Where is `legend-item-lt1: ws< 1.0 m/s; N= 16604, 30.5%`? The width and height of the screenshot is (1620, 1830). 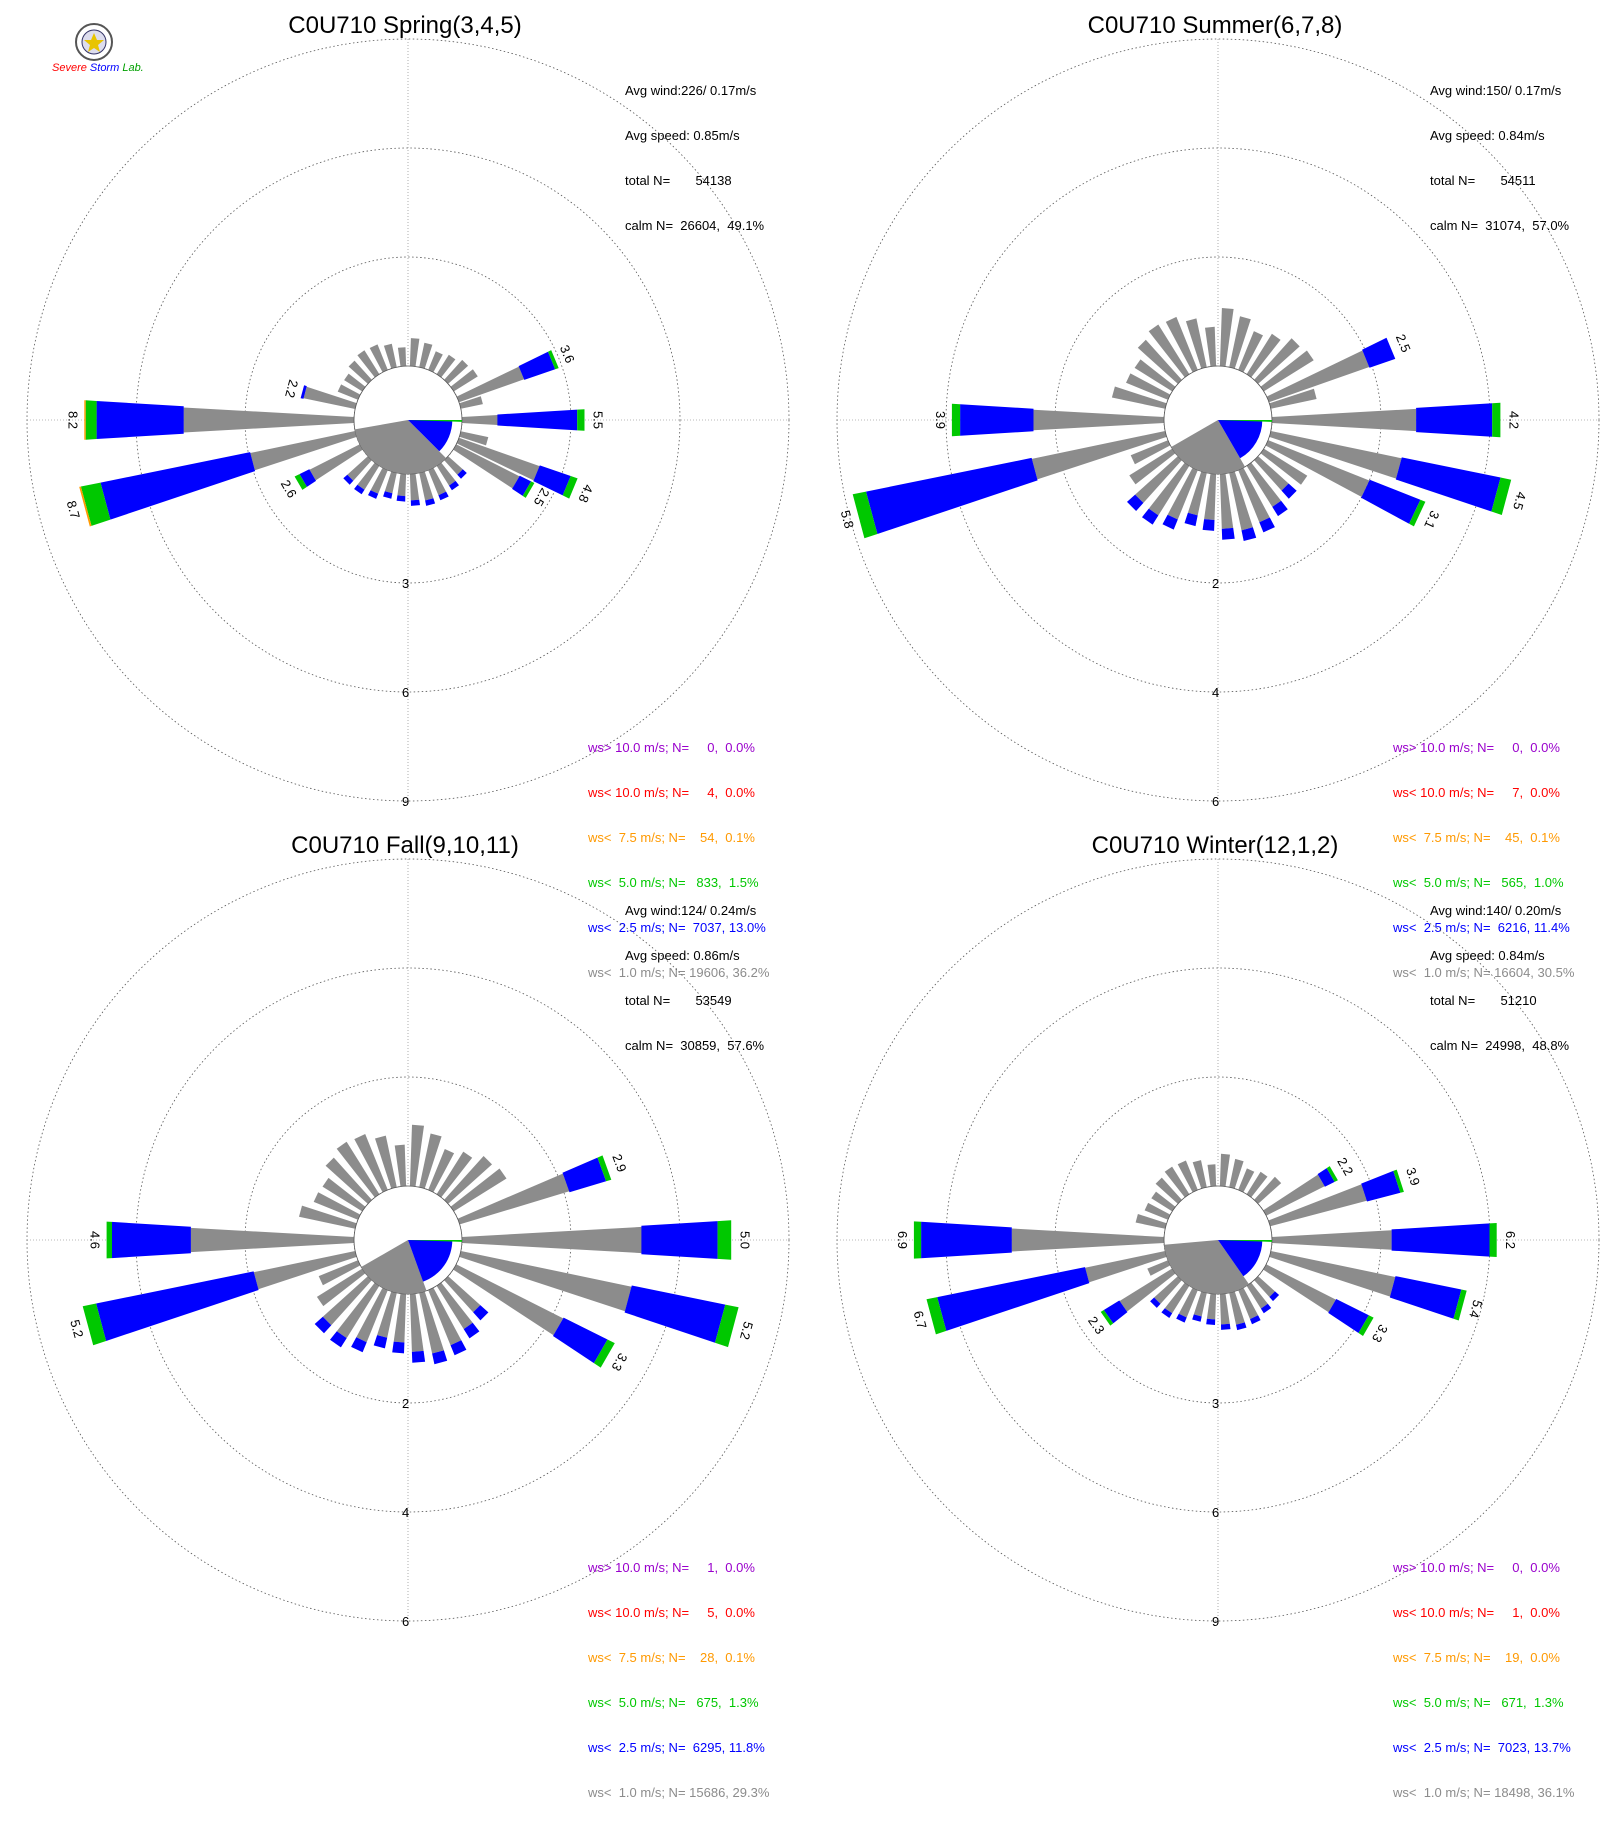 legend-item-lt1: ws< 1.0 m/s; N= 16604, 30.5% is located at coordinates (1484, 972).